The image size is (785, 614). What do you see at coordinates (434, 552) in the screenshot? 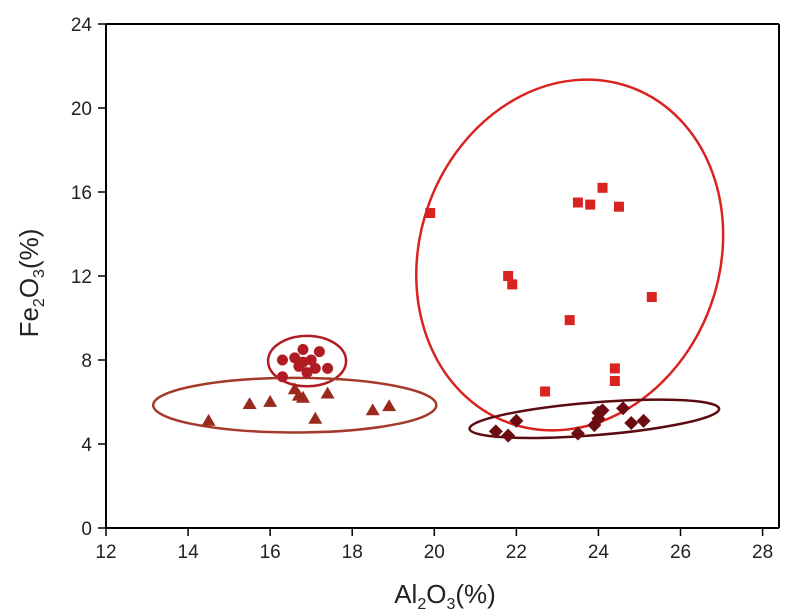
I see `x-tick-label: 20` at bounding box center [434, 552].